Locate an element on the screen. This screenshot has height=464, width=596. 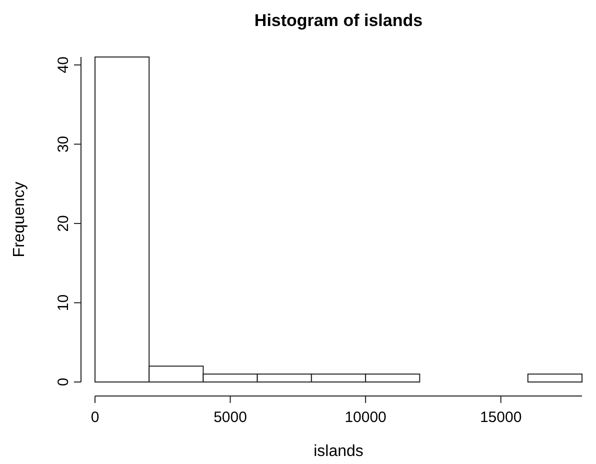
y-tick-label: 20 is located at coordinates (63, 223).